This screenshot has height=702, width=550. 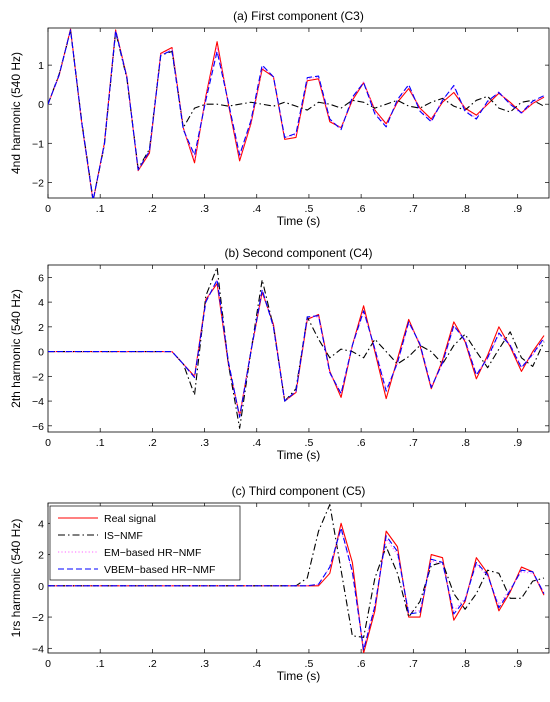 What do you see at coordinates (299, 491) in the screenshot?
I see `chart-title: (c) Third component (C5)` at bounding box center [299, 491].